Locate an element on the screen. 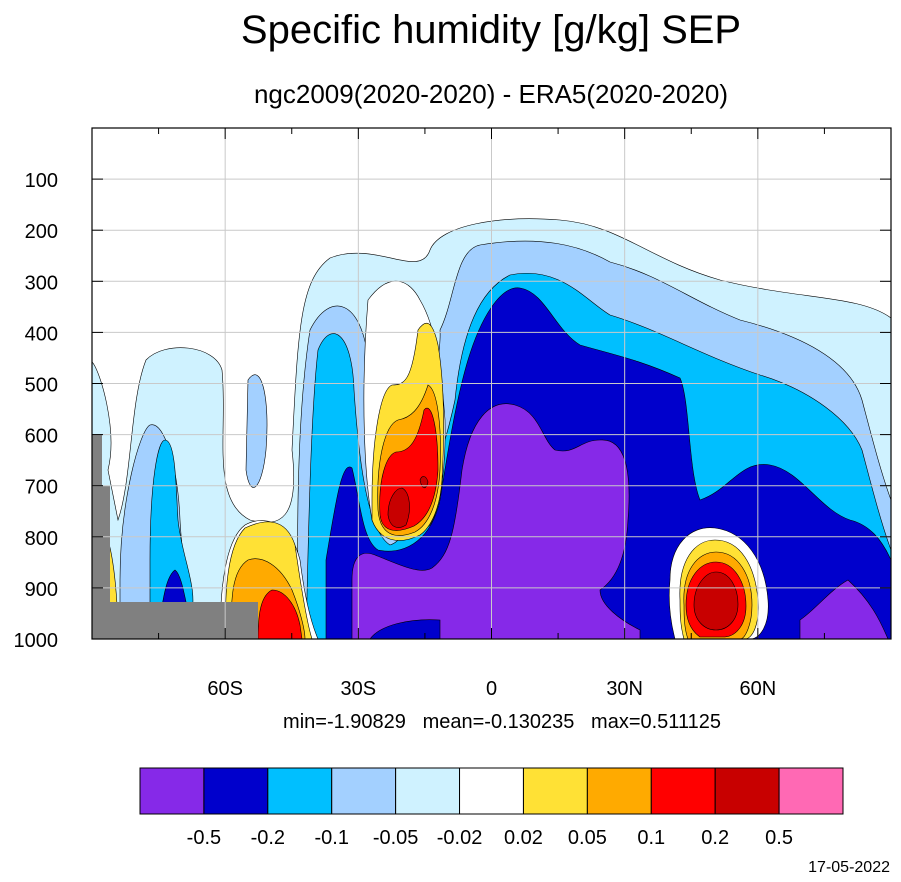 This screenshot has width=901, height=882. x-tick-label: 60N is located at coordinates (757, 689).